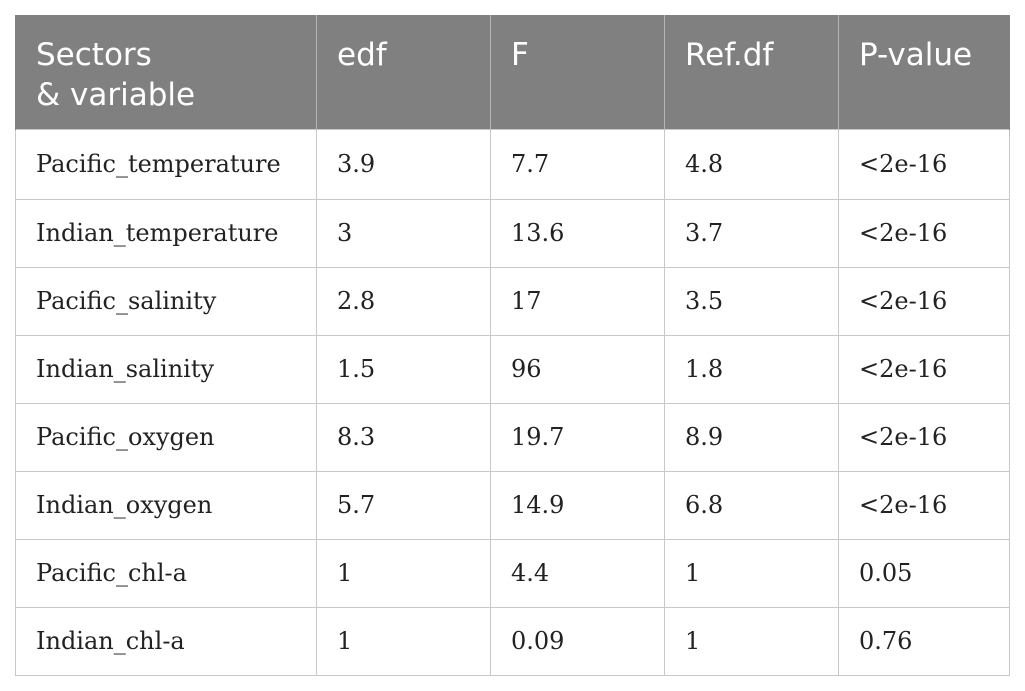 The image size is (1025, 691). I want to click on header-ref-df: Ref.df, so click(751, 72).